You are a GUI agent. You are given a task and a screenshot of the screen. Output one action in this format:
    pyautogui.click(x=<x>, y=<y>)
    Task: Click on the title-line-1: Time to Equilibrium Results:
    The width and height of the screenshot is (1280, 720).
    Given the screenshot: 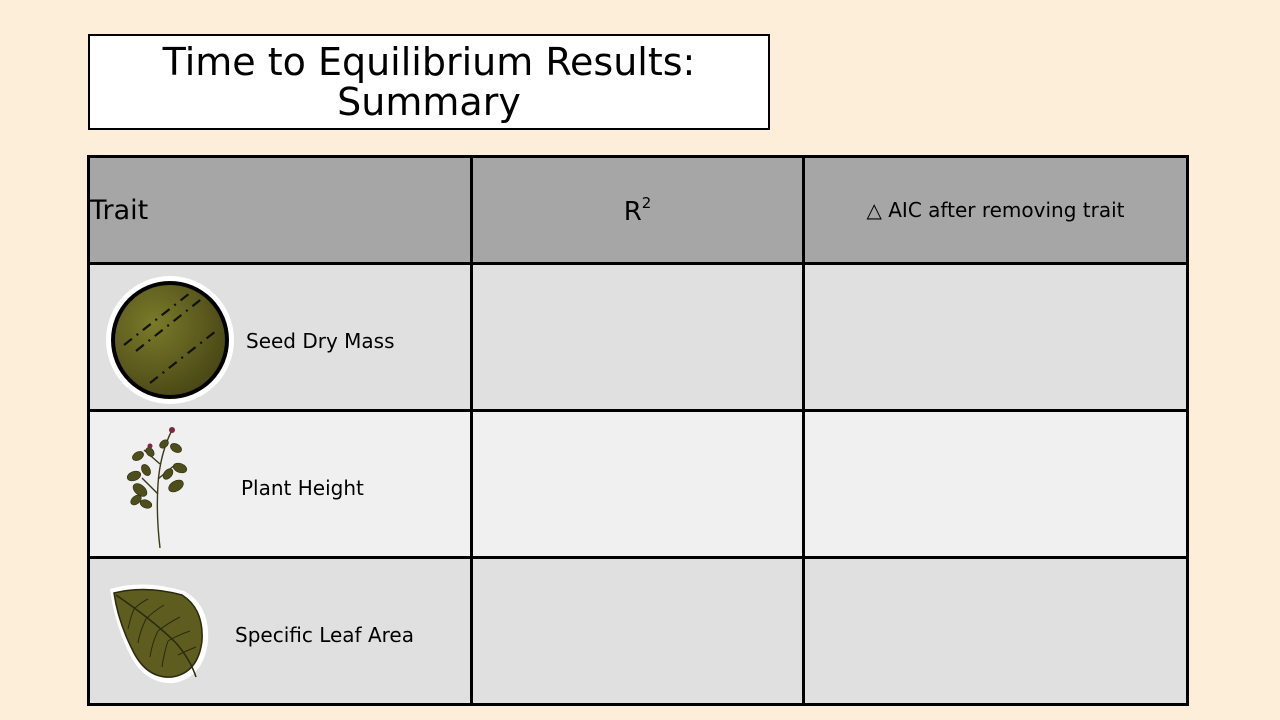 What is the action you would take?
    pyautogui.click(x=429, y=62)
    